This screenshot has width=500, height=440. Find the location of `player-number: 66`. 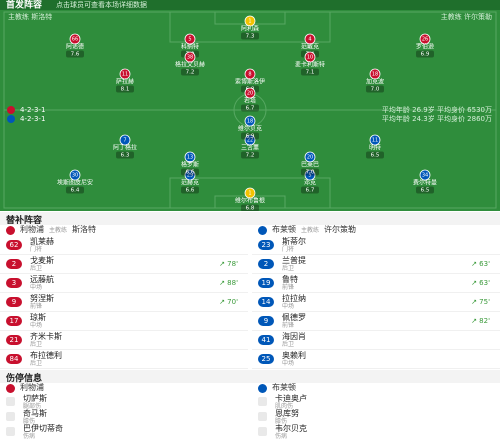

player-number: 66 is located at coordinates (75, 40).